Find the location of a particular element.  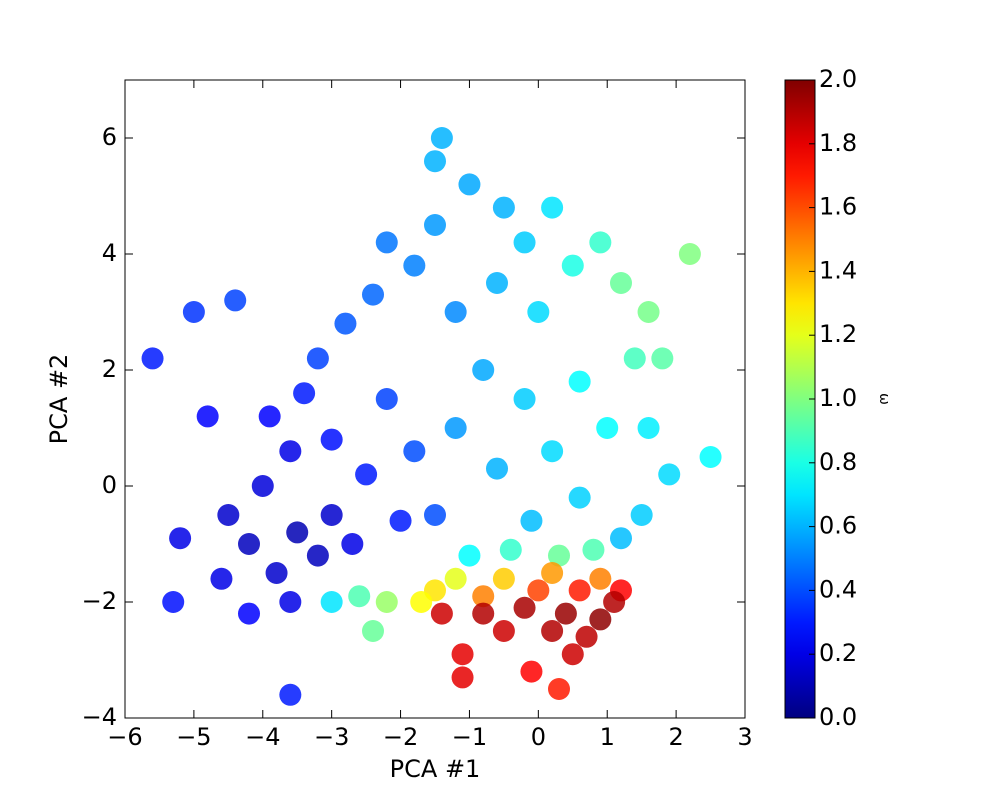

y-tick-label: 6 is located at coordinates (109, 137).